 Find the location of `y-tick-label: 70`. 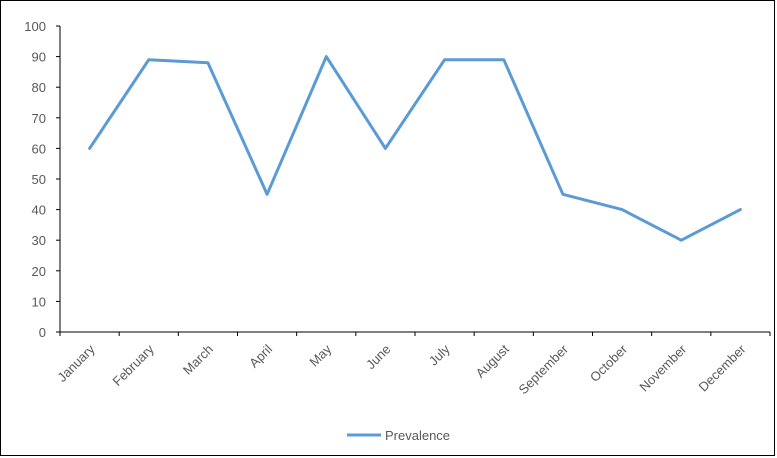

y-tick-label: 70 is located at coordinates (39, 118).